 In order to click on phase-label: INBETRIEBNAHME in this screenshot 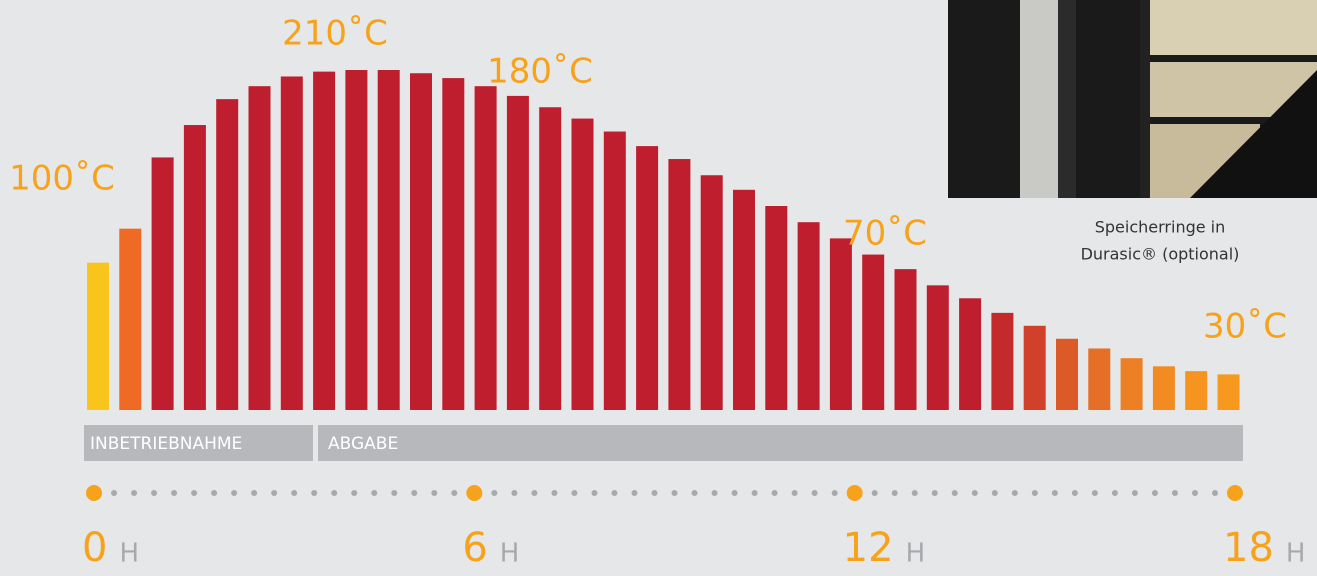, I will do `click(166, 444)`.